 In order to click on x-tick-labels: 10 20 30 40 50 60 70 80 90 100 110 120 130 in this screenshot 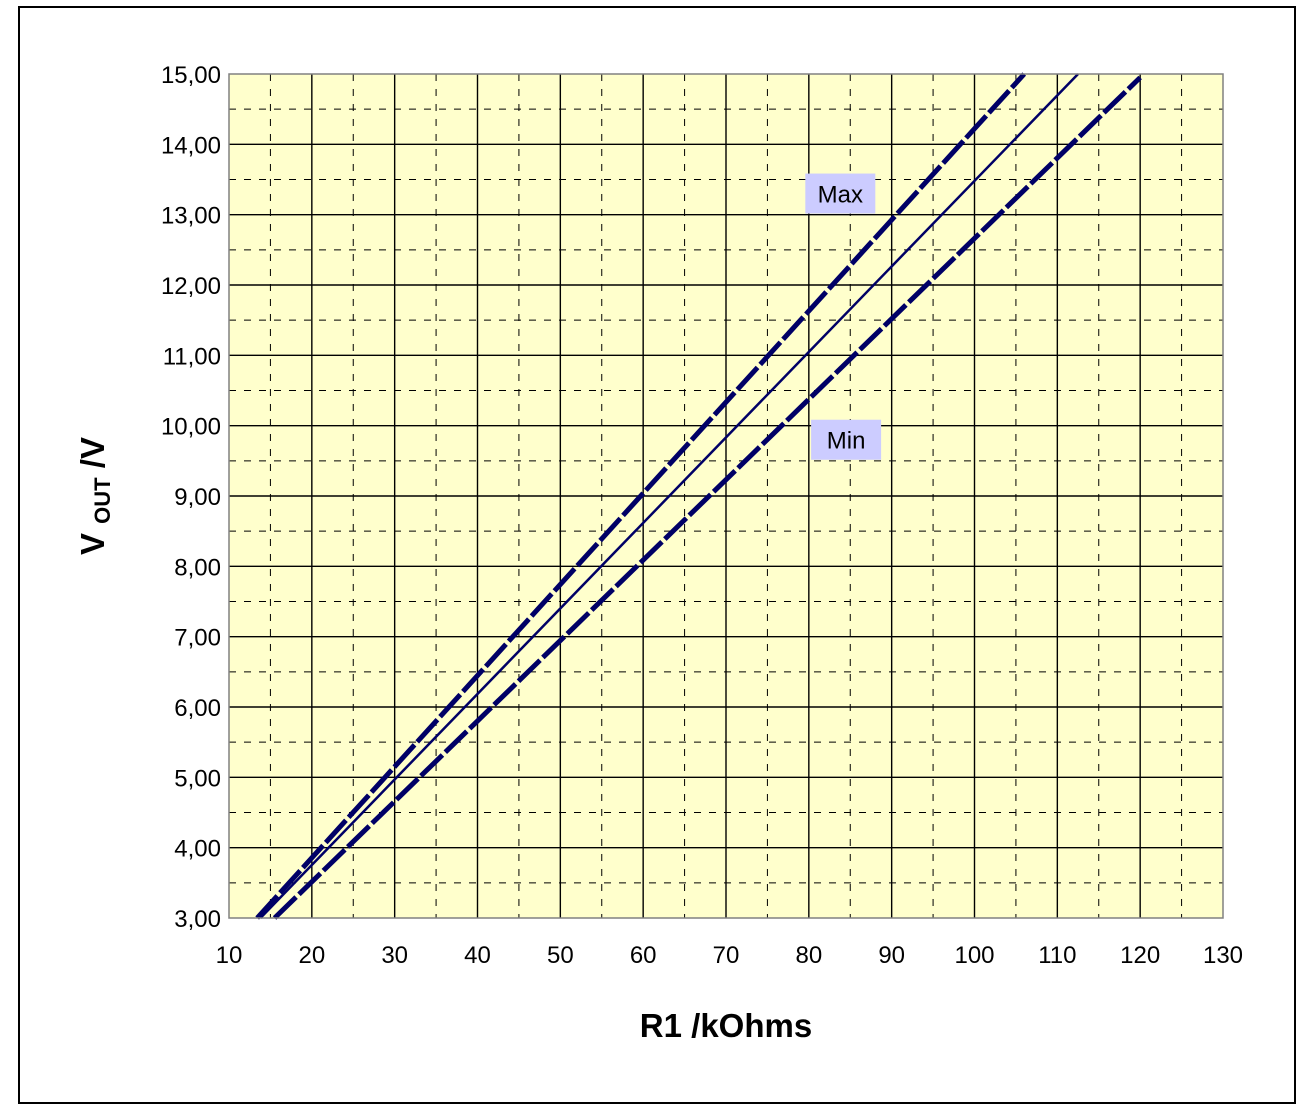, I will do `click(729, 955)`.